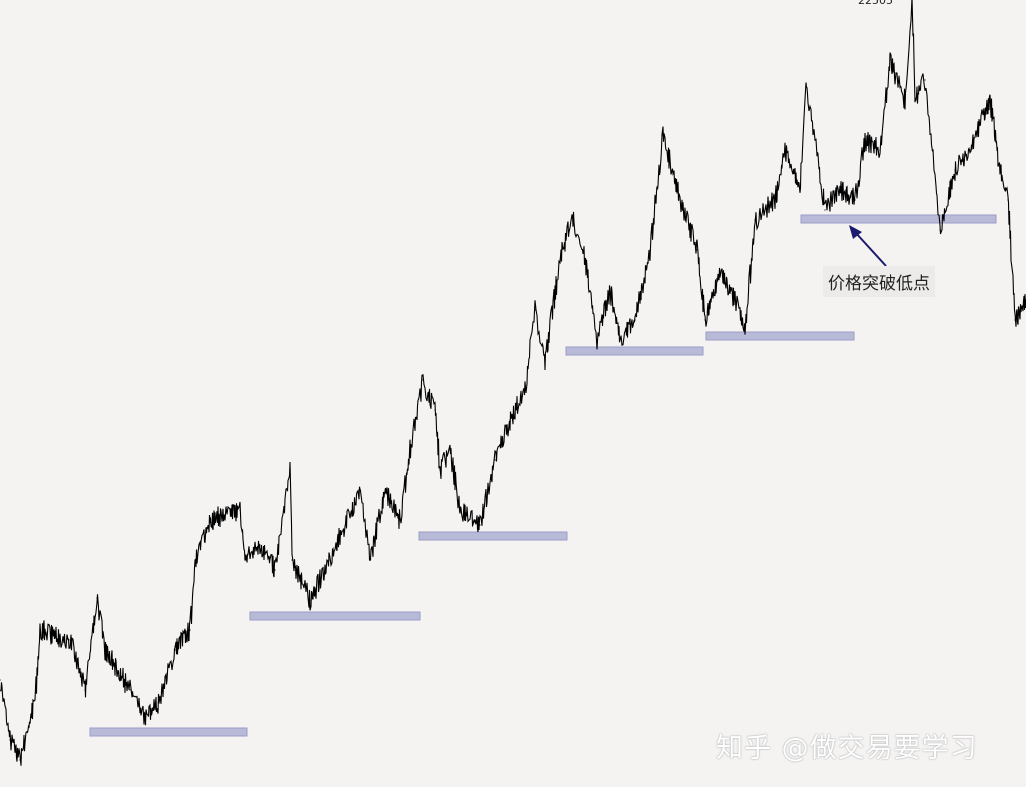  Describe the element at coordinates (879, 281) in the screenshot. I see `annotation-label: 价格突破低点` at that location.